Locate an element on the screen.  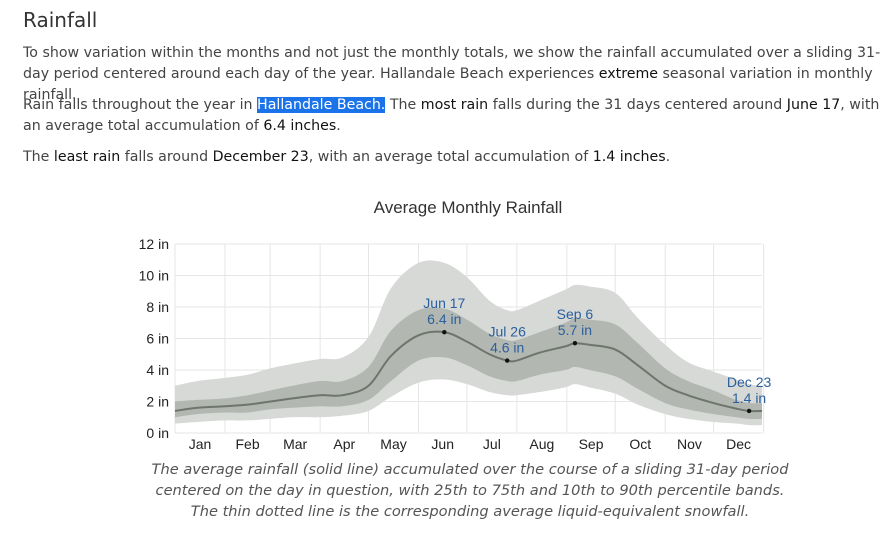
y-tick-label: 0 in is located at coordinates (157, 433).